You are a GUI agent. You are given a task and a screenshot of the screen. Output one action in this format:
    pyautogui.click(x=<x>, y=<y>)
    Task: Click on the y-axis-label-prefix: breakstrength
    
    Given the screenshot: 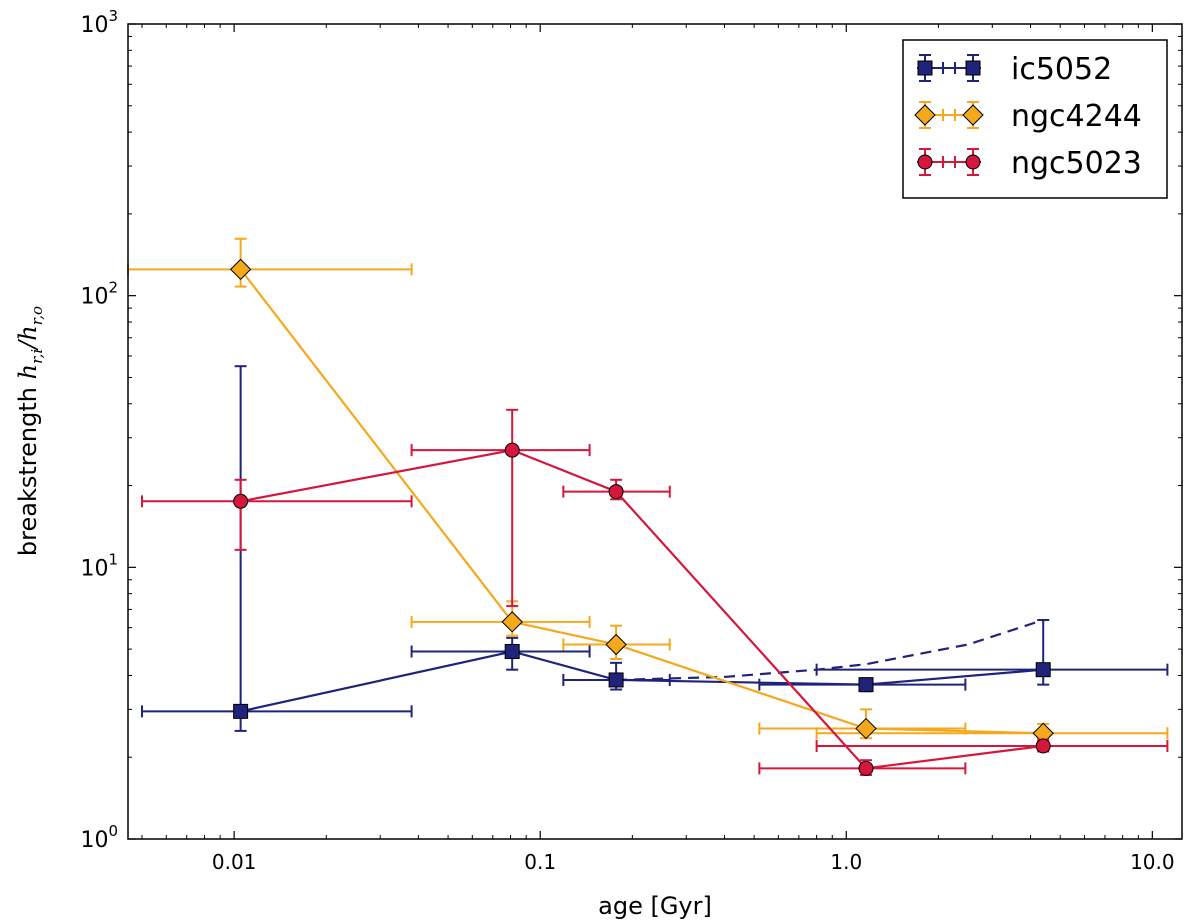 What is the action you would take?
    pyautogui.click(x=28, y=467)
    